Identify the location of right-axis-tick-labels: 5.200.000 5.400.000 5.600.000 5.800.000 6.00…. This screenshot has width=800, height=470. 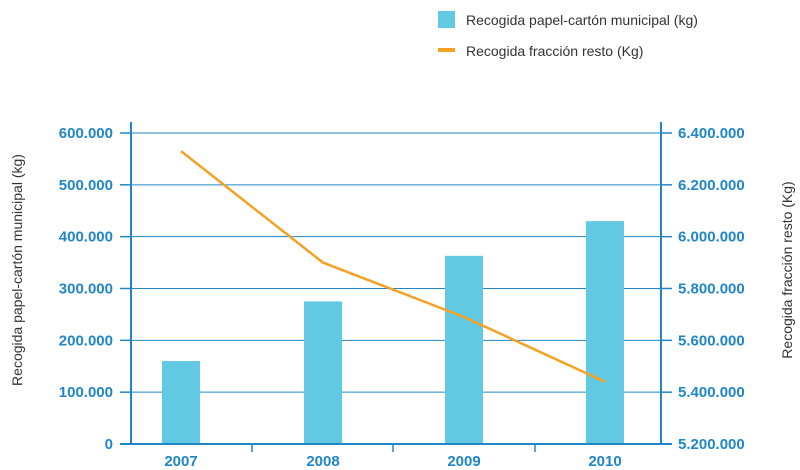
(711, 289).